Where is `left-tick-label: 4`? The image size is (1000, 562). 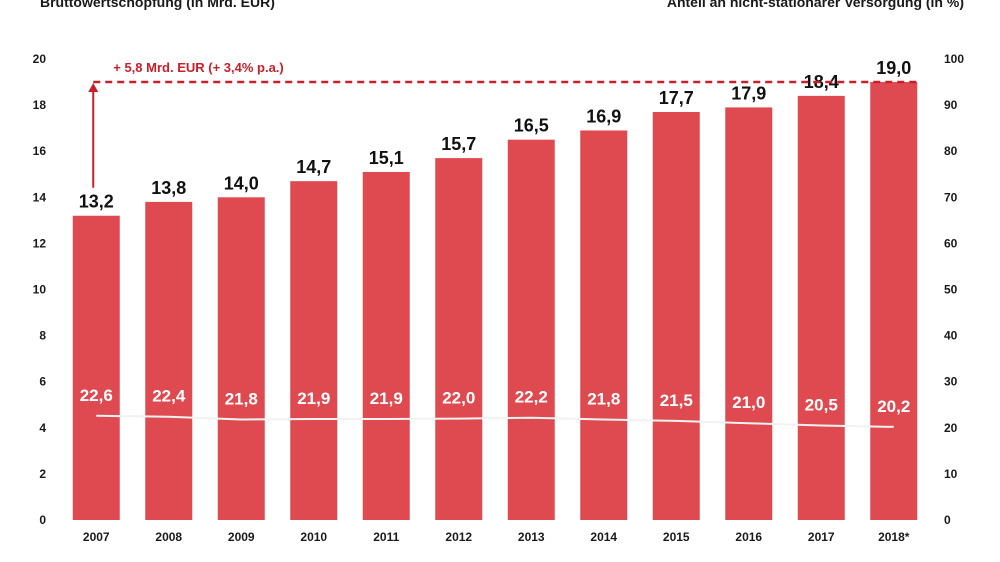
left-tick-label: 4 is located at coordinates (42, 428).